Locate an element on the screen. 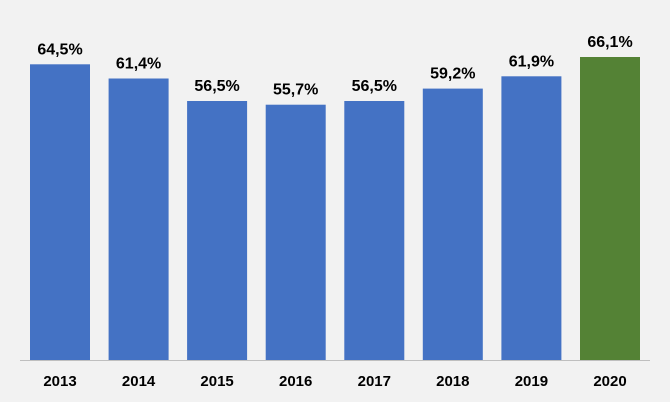 The image size is (670, 402). data-label-2019: 61,9% is located at coordinates (531, 61).